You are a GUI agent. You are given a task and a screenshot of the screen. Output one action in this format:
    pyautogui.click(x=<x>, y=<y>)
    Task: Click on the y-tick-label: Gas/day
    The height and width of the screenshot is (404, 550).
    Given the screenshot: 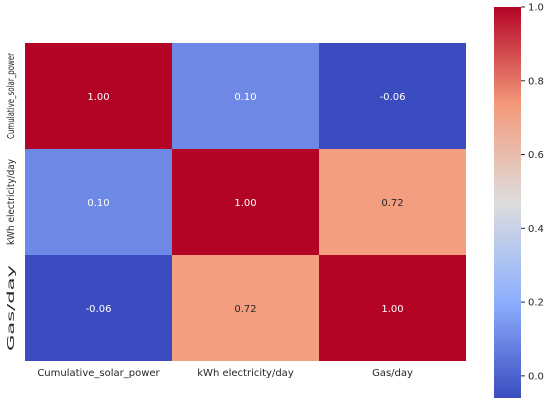 What is the action you would take?
    pyautogui.click(x=11, y=308)
    